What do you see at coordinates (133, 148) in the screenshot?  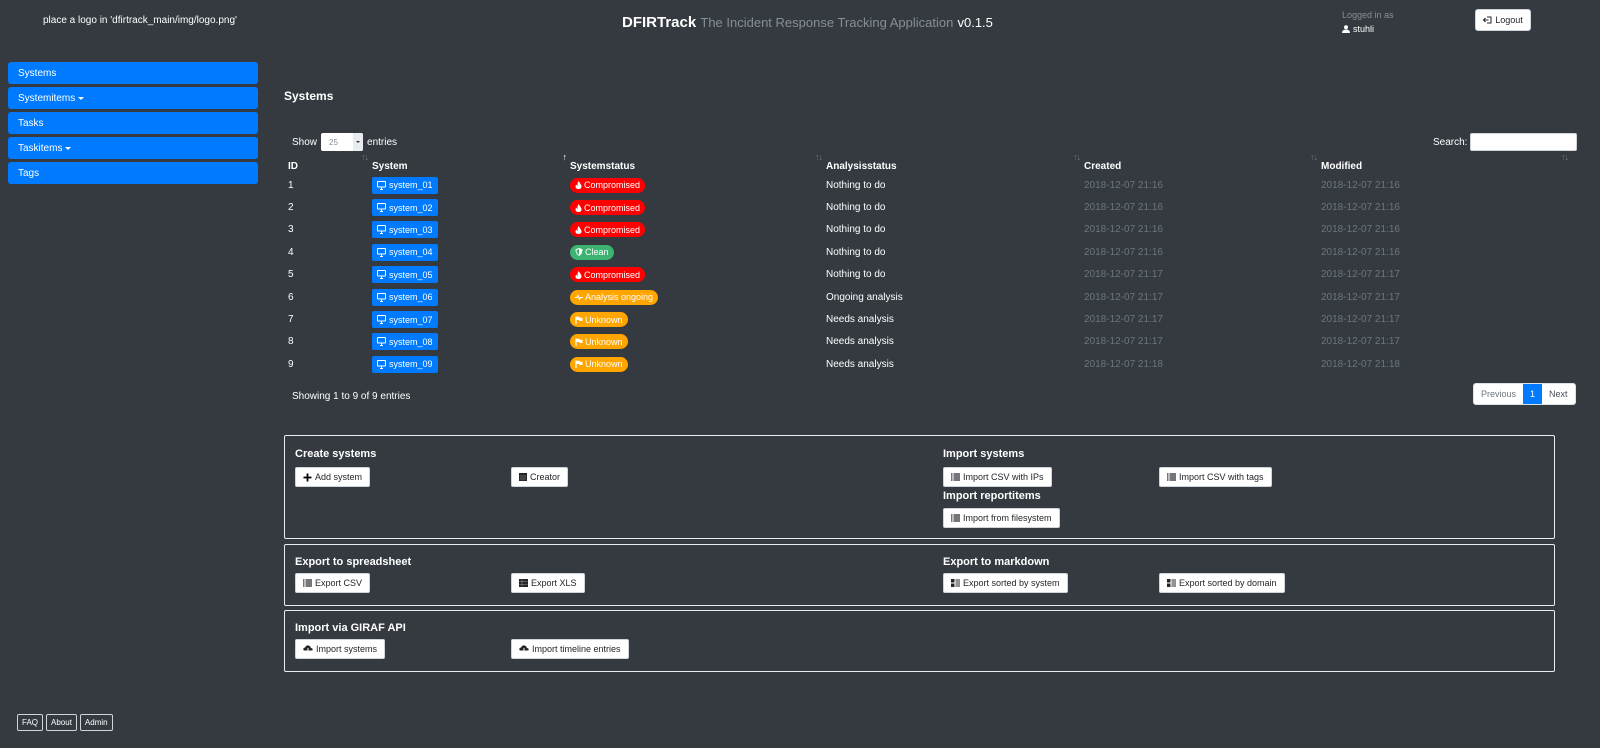 I see `sidebar-item-taskitems: Taskitems` at bounding box center [133, 148].